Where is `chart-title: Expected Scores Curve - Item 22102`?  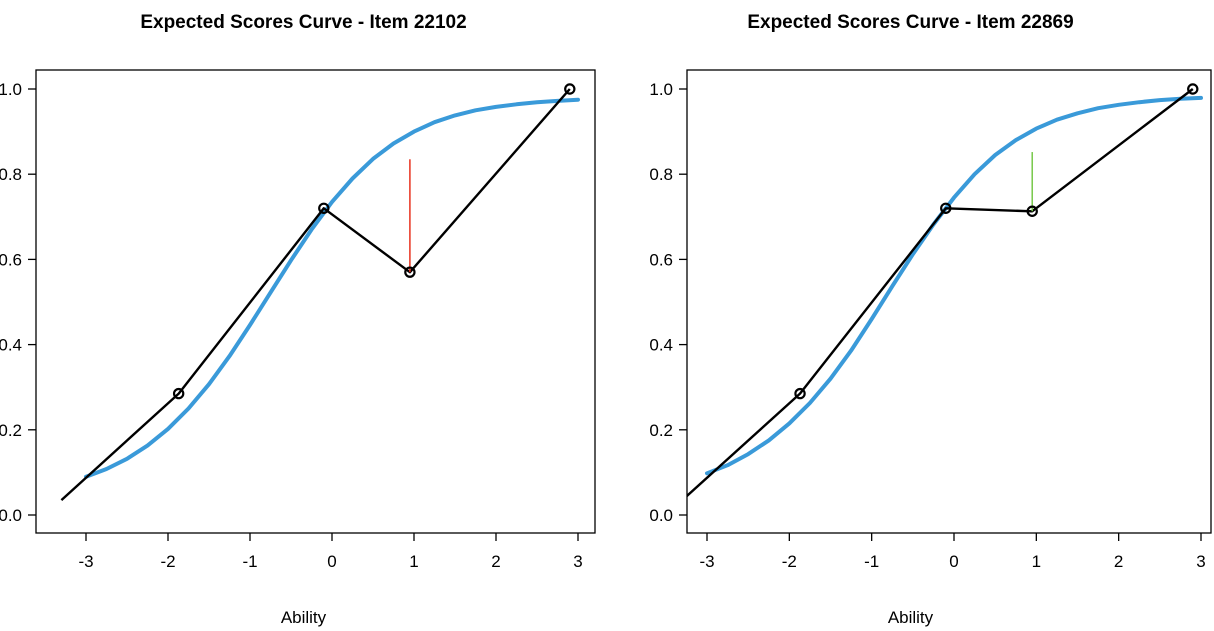 chart-title: Expected Scores Curve - Item 22102 is located at coordinates (303, 22).